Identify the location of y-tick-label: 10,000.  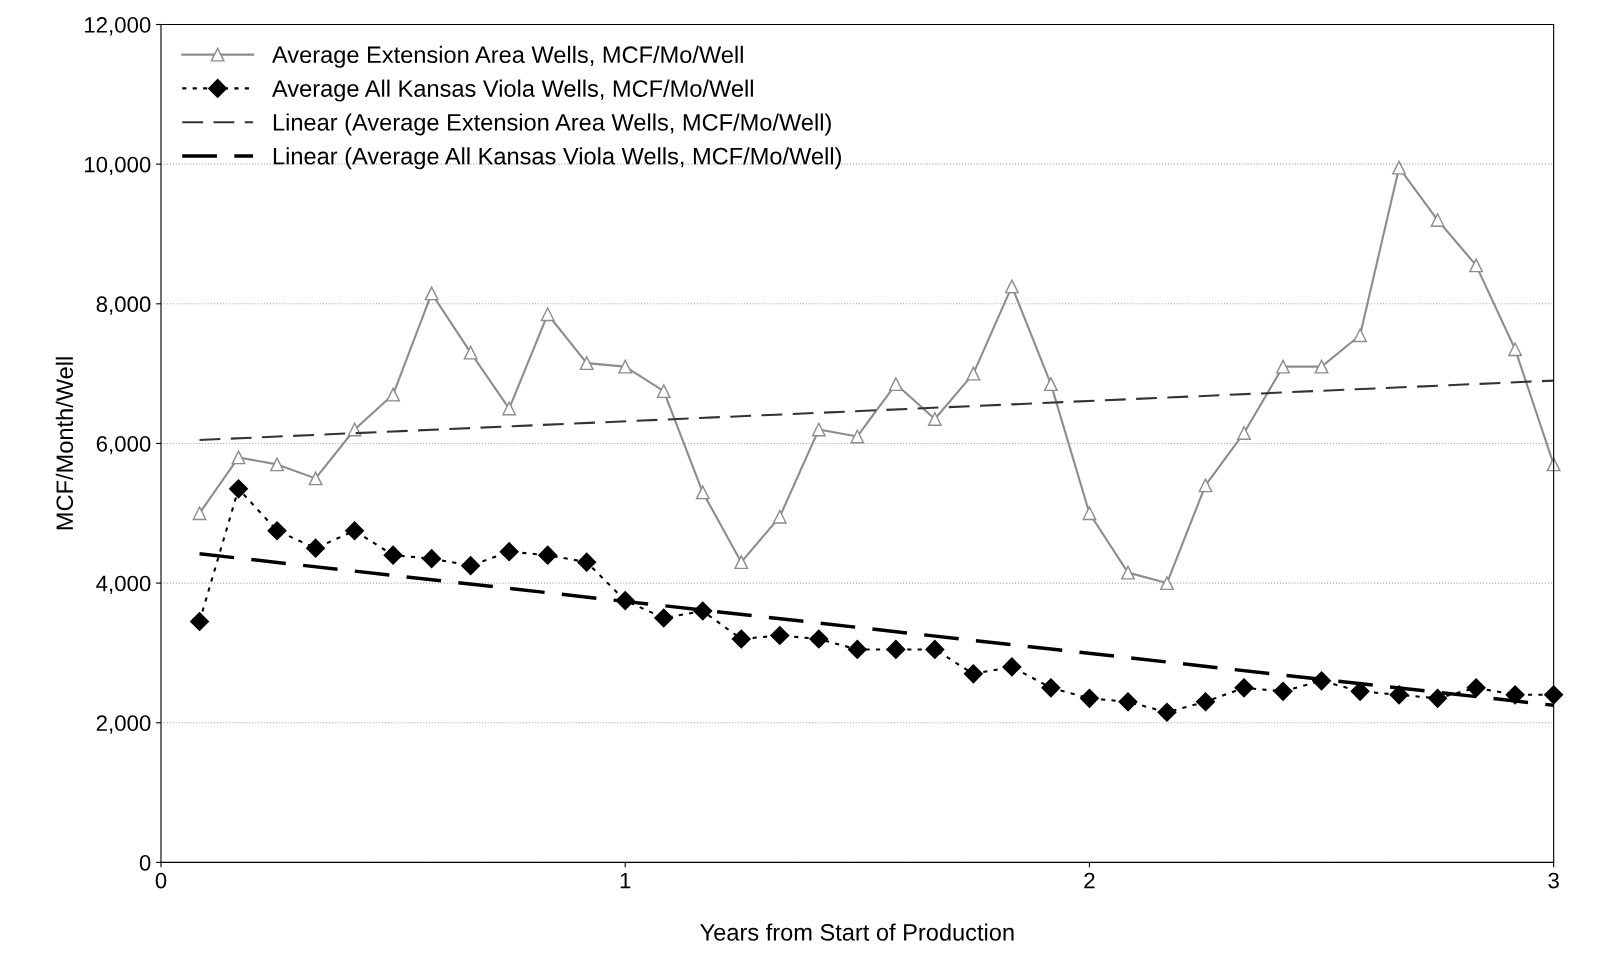
(118, 166).